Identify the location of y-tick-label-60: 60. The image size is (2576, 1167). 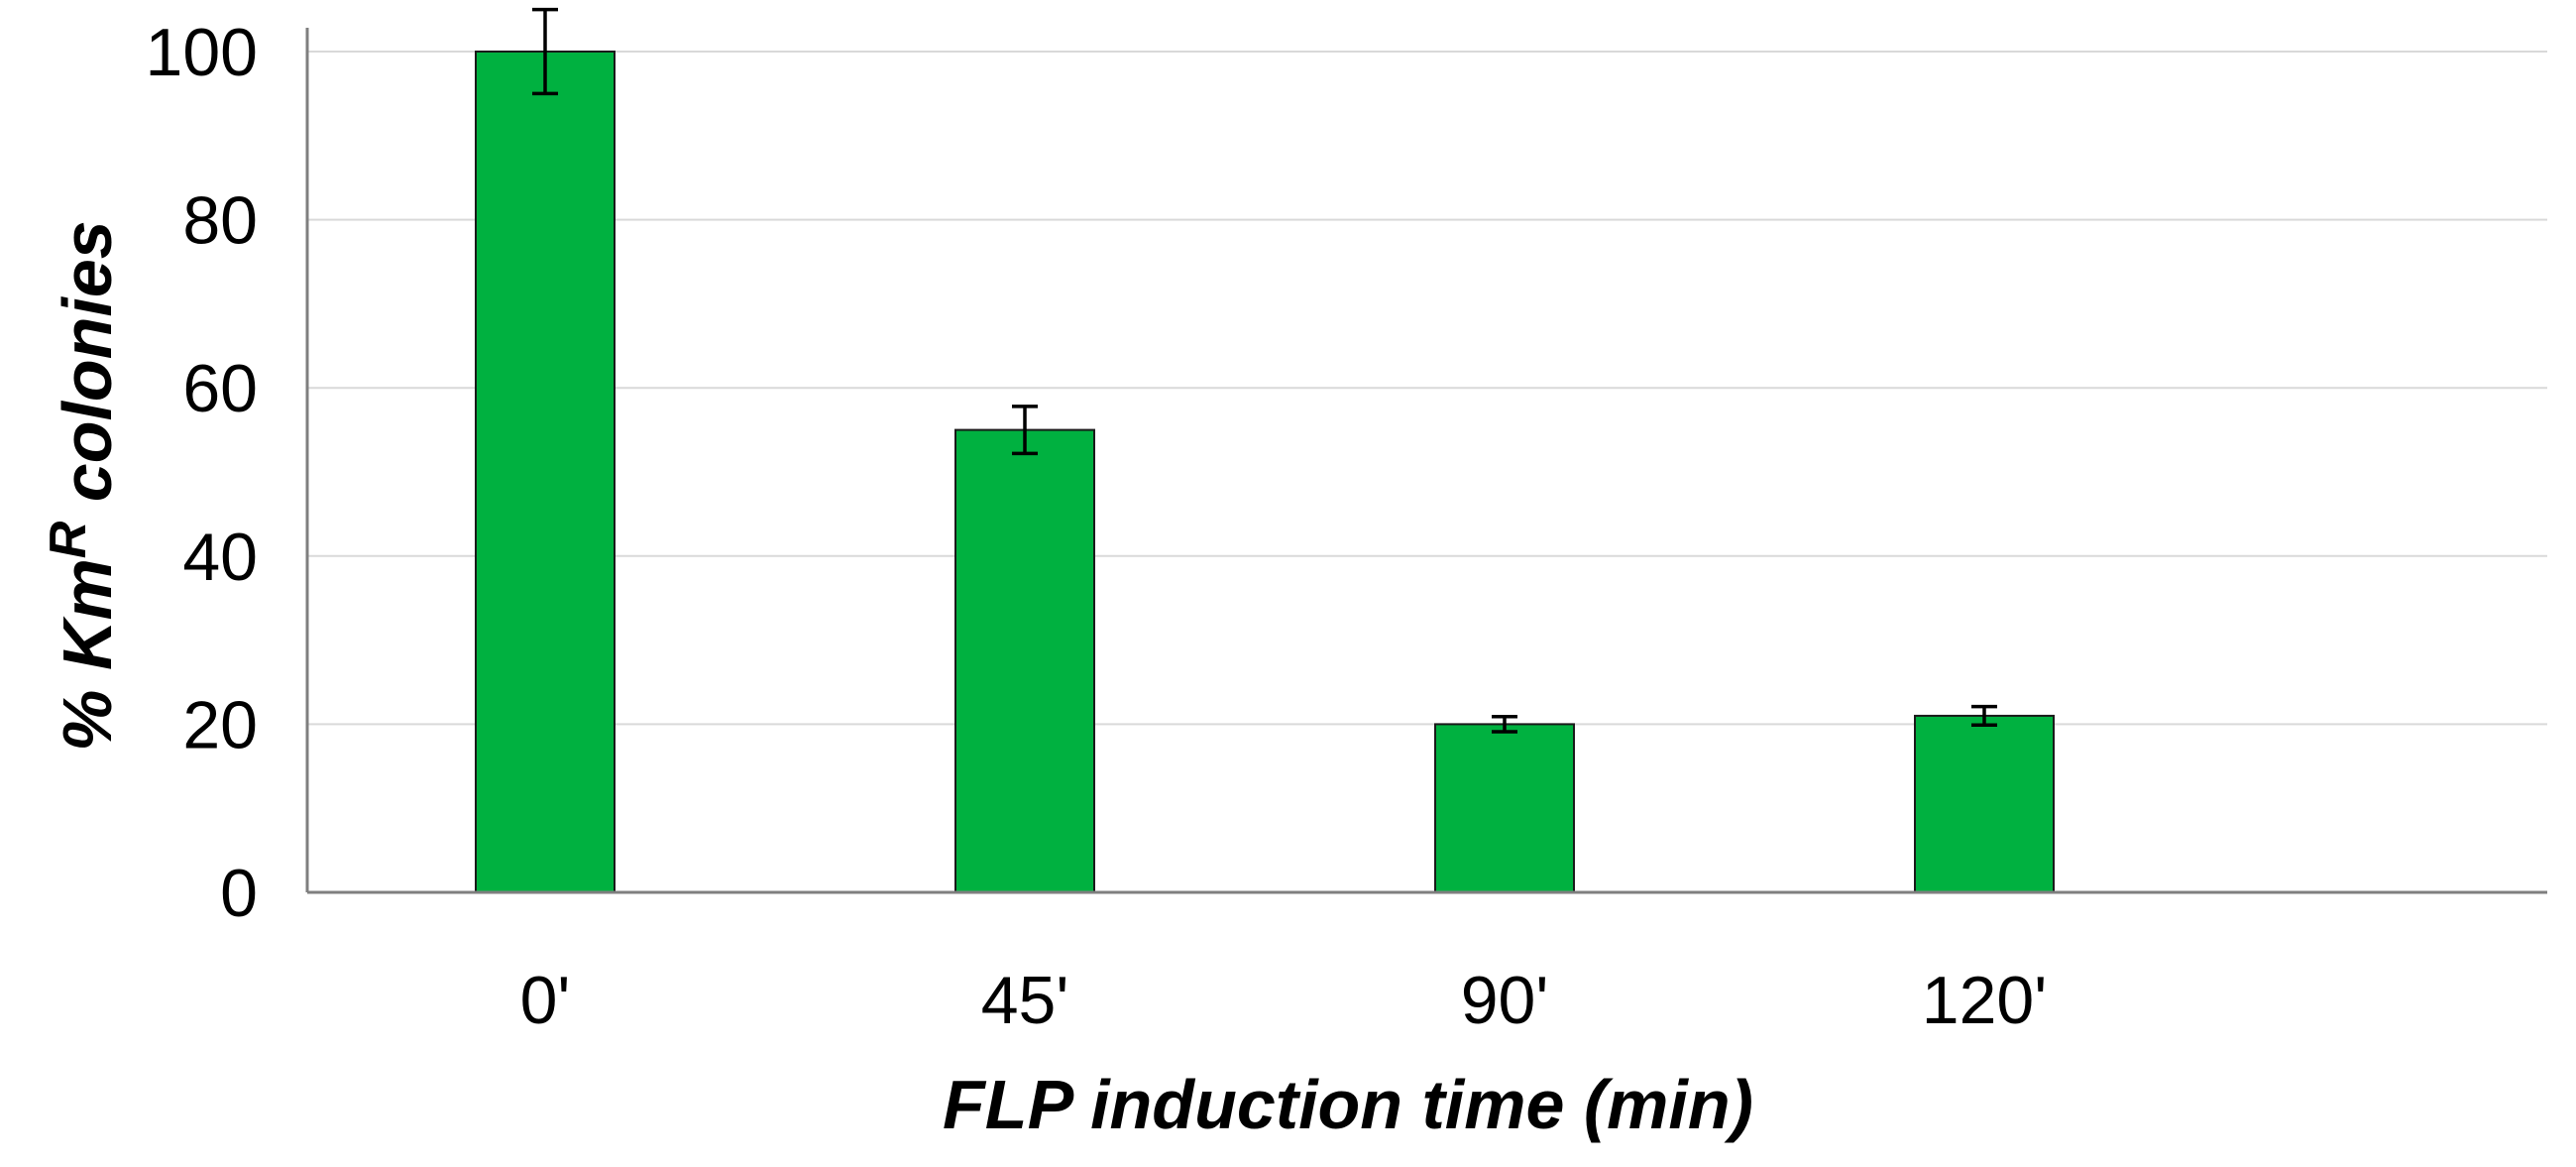
(220, 388).